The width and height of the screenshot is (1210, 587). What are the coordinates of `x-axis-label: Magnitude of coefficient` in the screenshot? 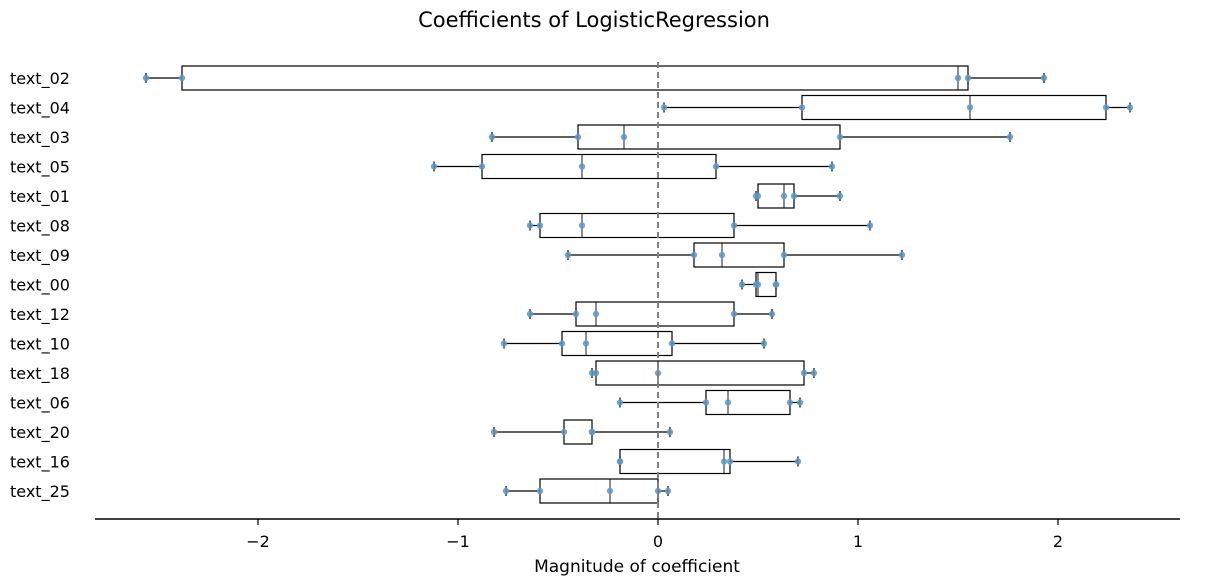 It's located at (637, 567).